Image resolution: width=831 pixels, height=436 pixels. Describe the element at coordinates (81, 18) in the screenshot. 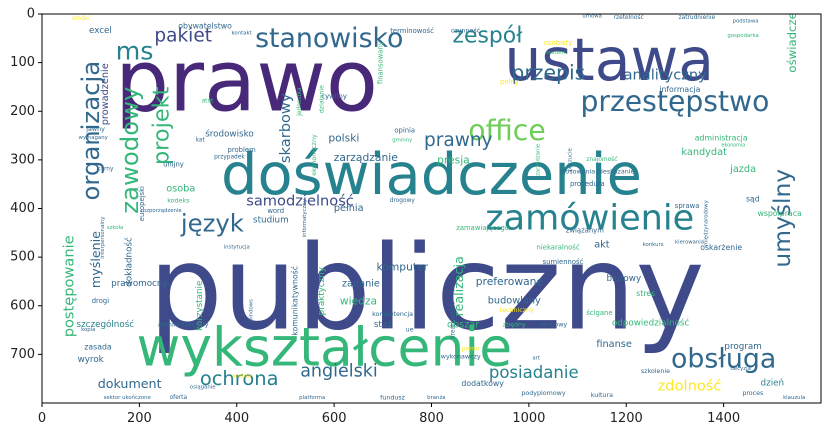

I see `word-101: środki` at that location.